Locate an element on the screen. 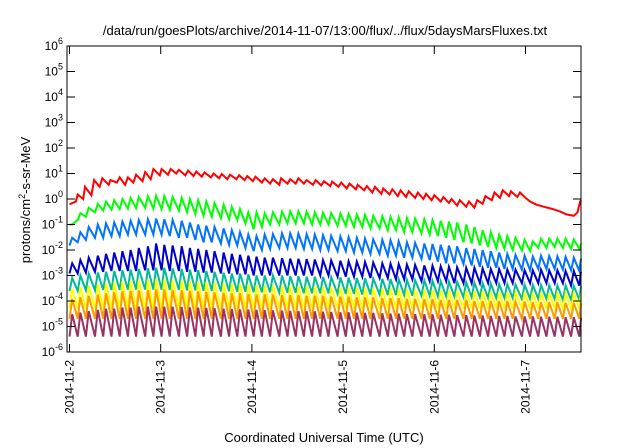 This screenshot has width=640, height=448. y-tick-label: 10² is located at coordinates (54, 146).